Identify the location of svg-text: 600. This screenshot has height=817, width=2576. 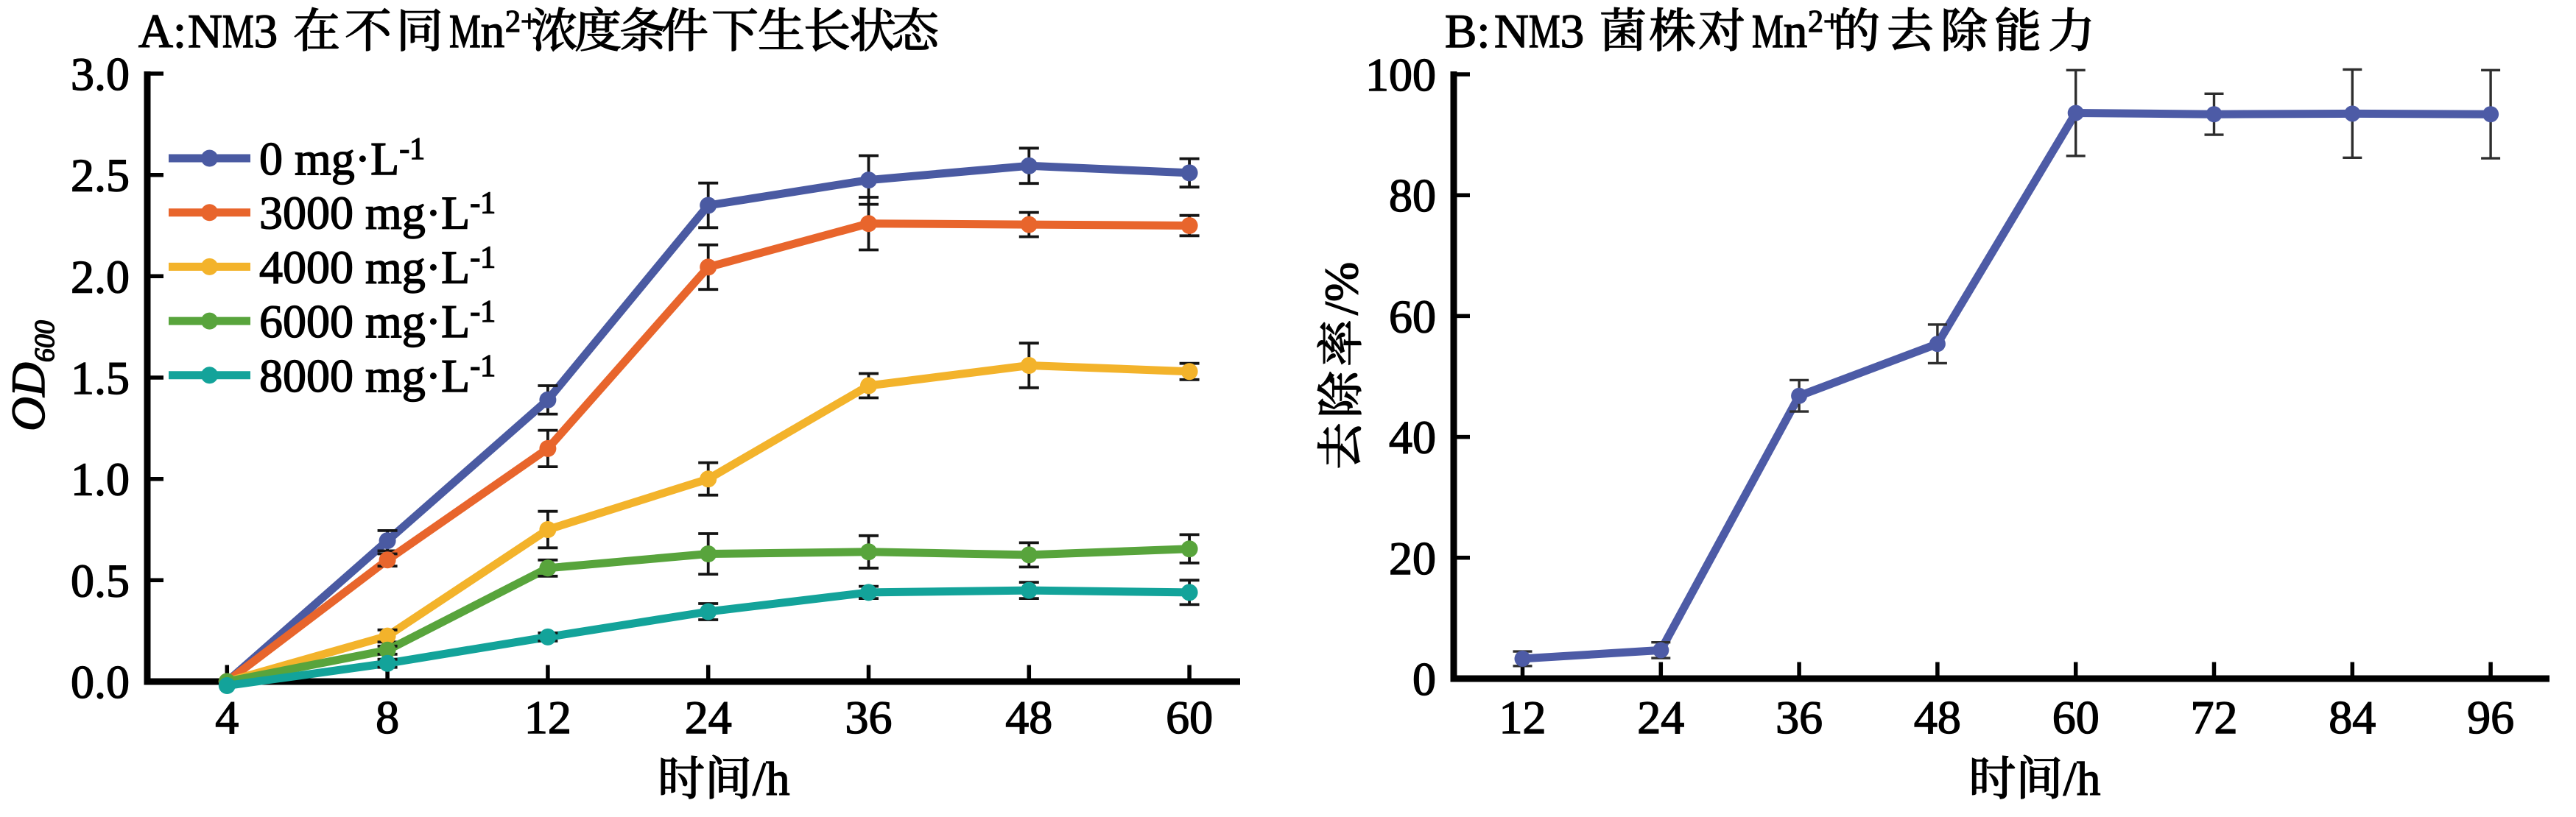
(44, 341).